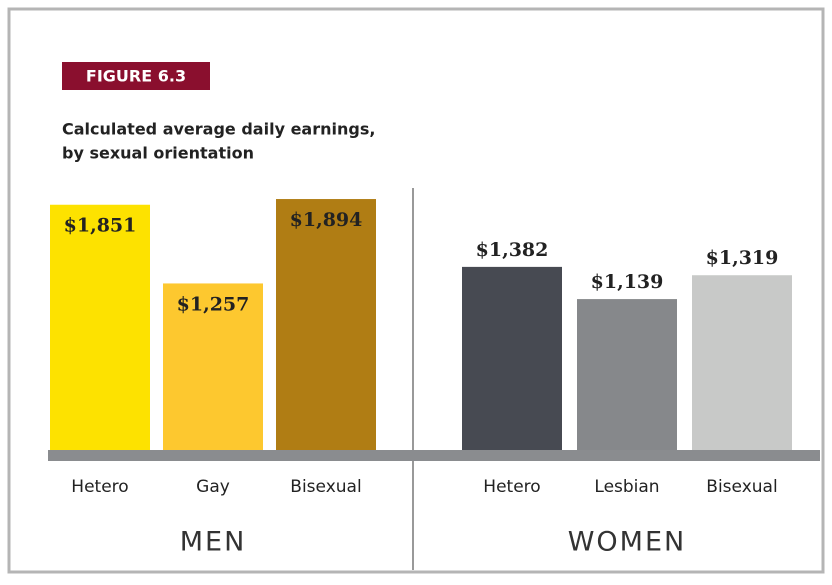  What do you see at coordinates (742, 258) in the screenshot?
I see `value-label: $1,319` at bounding box center [742, 258].